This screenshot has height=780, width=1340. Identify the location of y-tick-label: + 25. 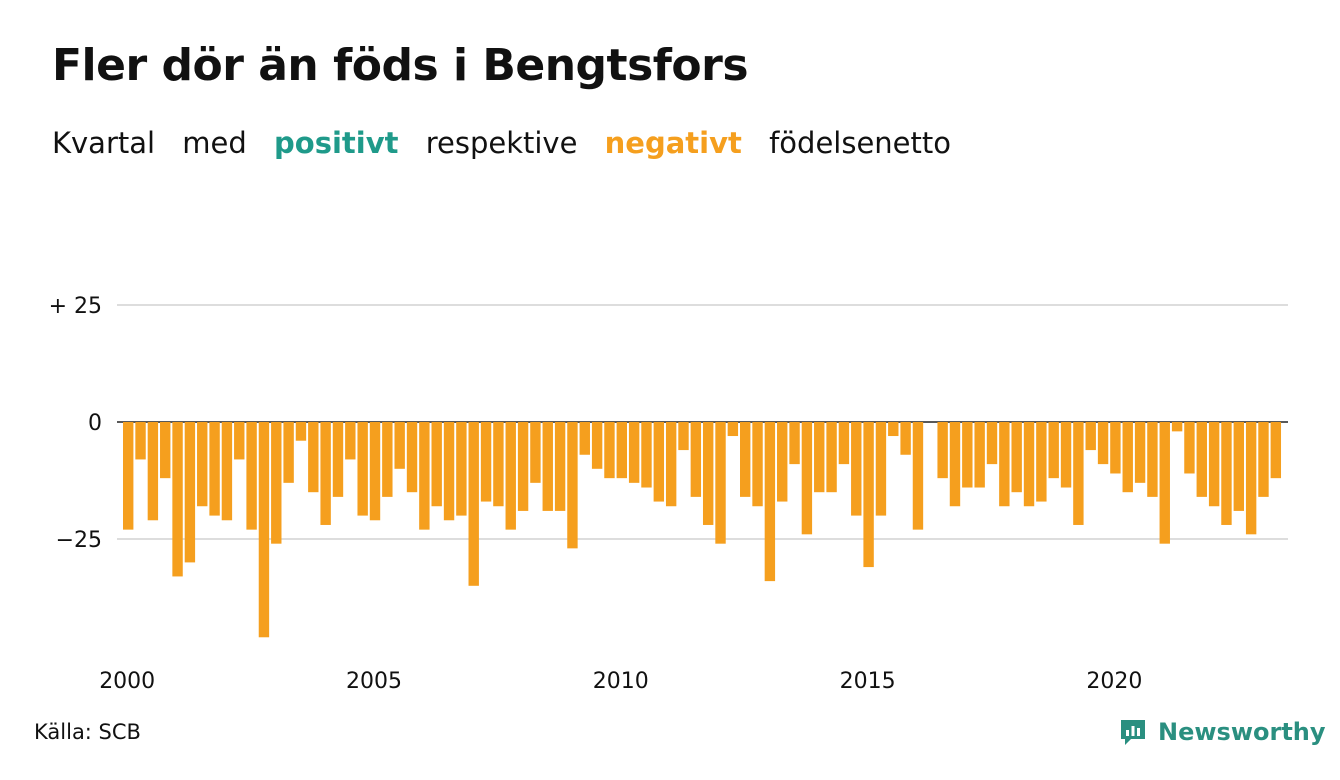
(75, 306).